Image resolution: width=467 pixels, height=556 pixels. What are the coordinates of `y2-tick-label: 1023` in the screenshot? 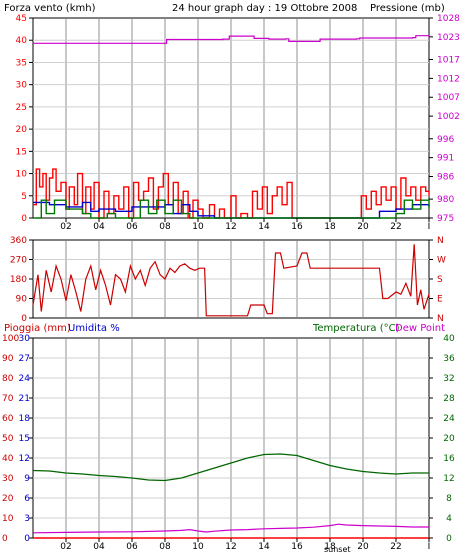 It's located at (448, 38).